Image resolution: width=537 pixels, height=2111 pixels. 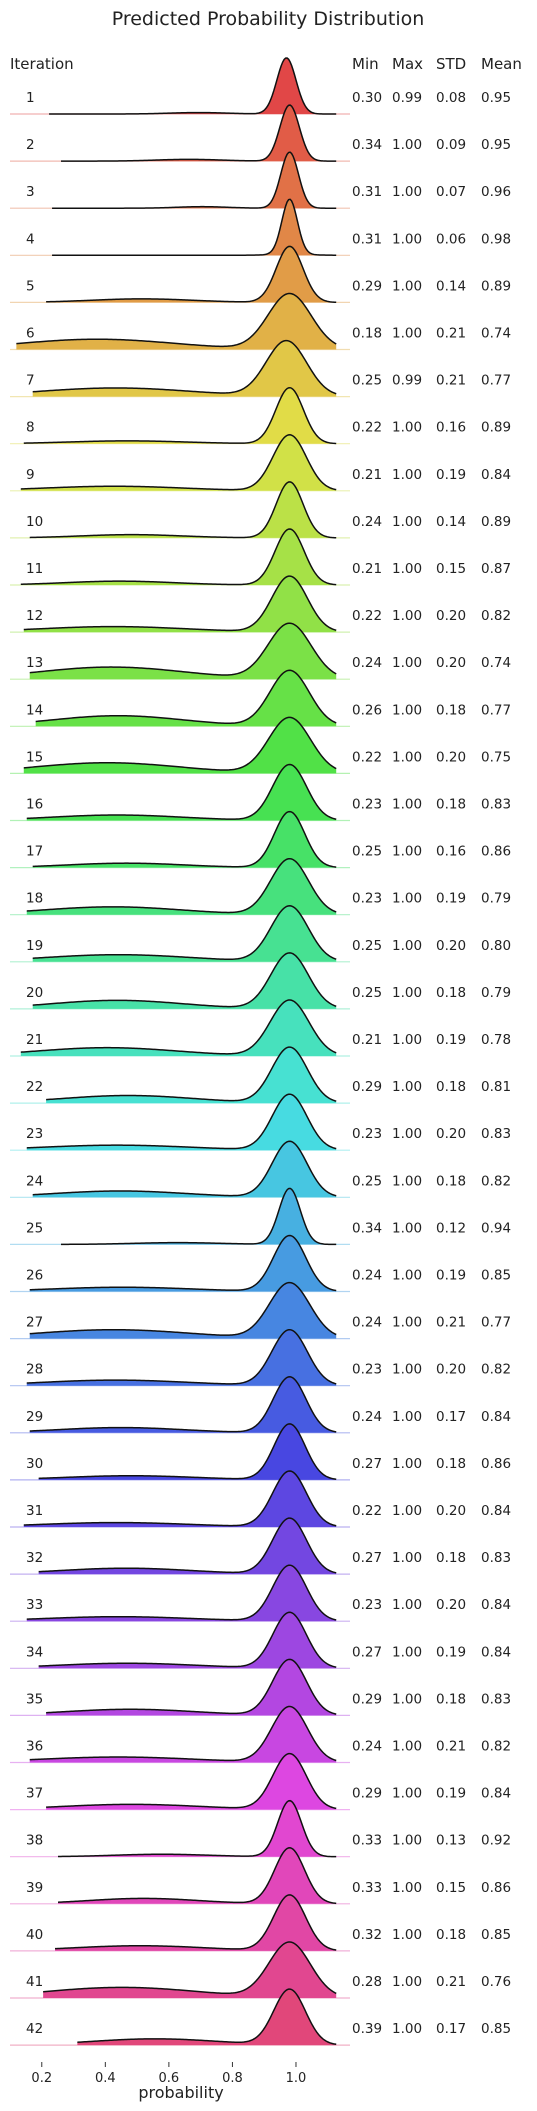 I want to click on ridge-row-29: 29 0.24 1.00 0.17 0.84, so click(x=260, y=1405).